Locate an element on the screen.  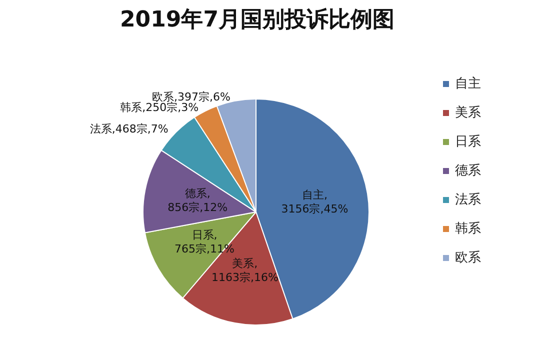
legend-label: 自主 is located at coordinates (468, 84).